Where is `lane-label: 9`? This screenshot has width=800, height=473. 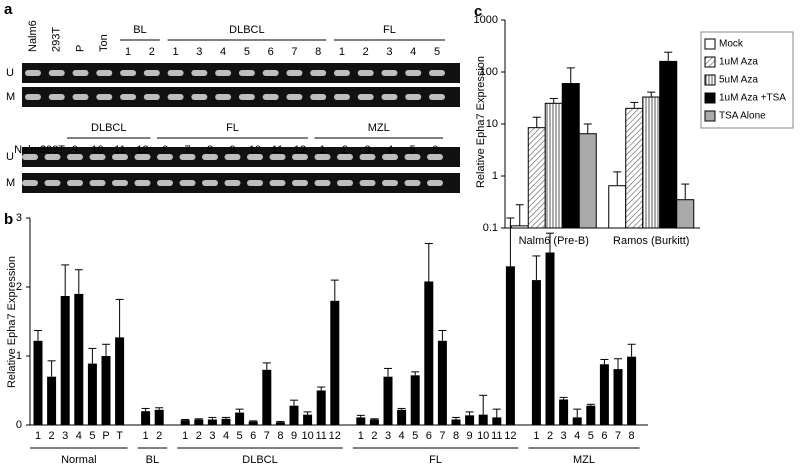
lane-label: 9 is located at coordinates (75, 150).